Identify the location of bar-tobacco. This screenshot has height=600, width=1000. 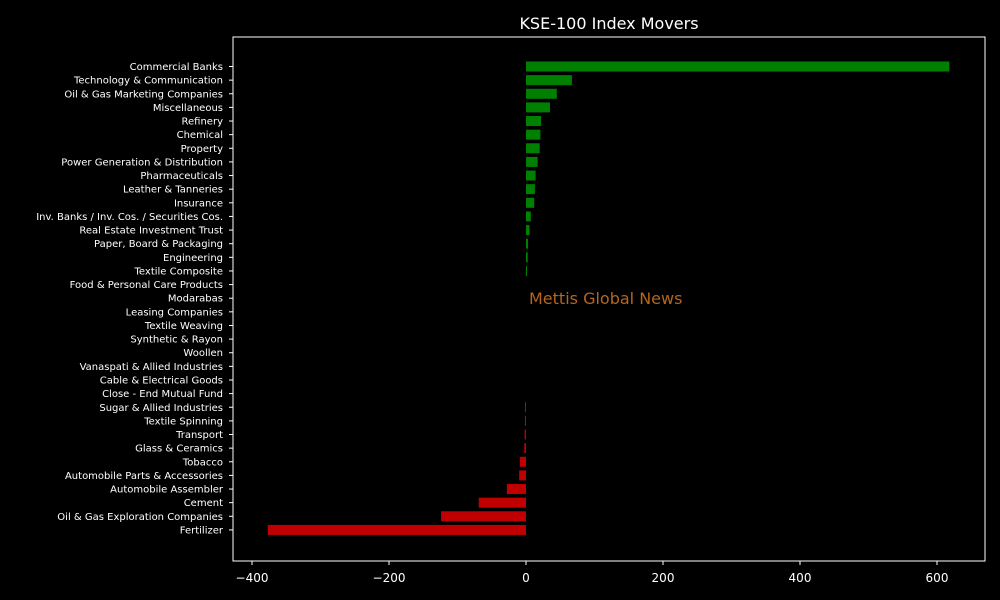
(522, 461).